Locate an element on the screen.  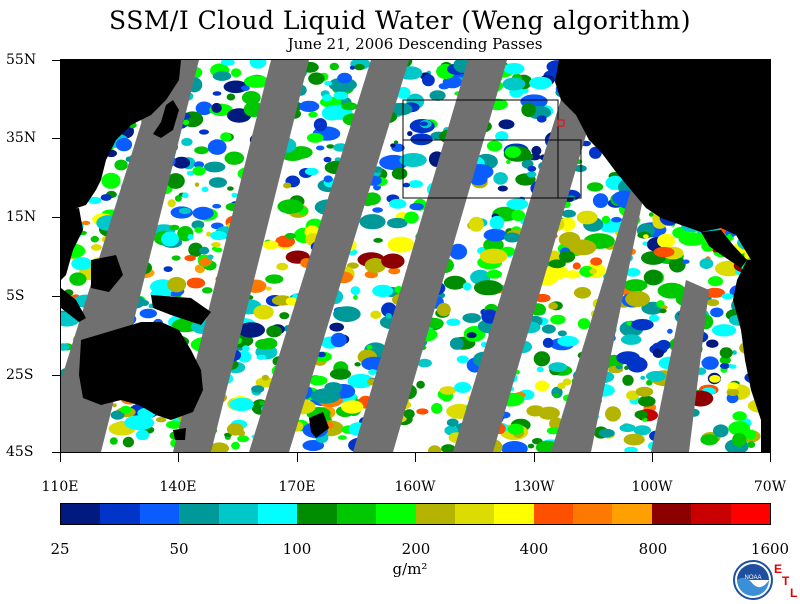
tasmania is located at coordinates (179, 434).